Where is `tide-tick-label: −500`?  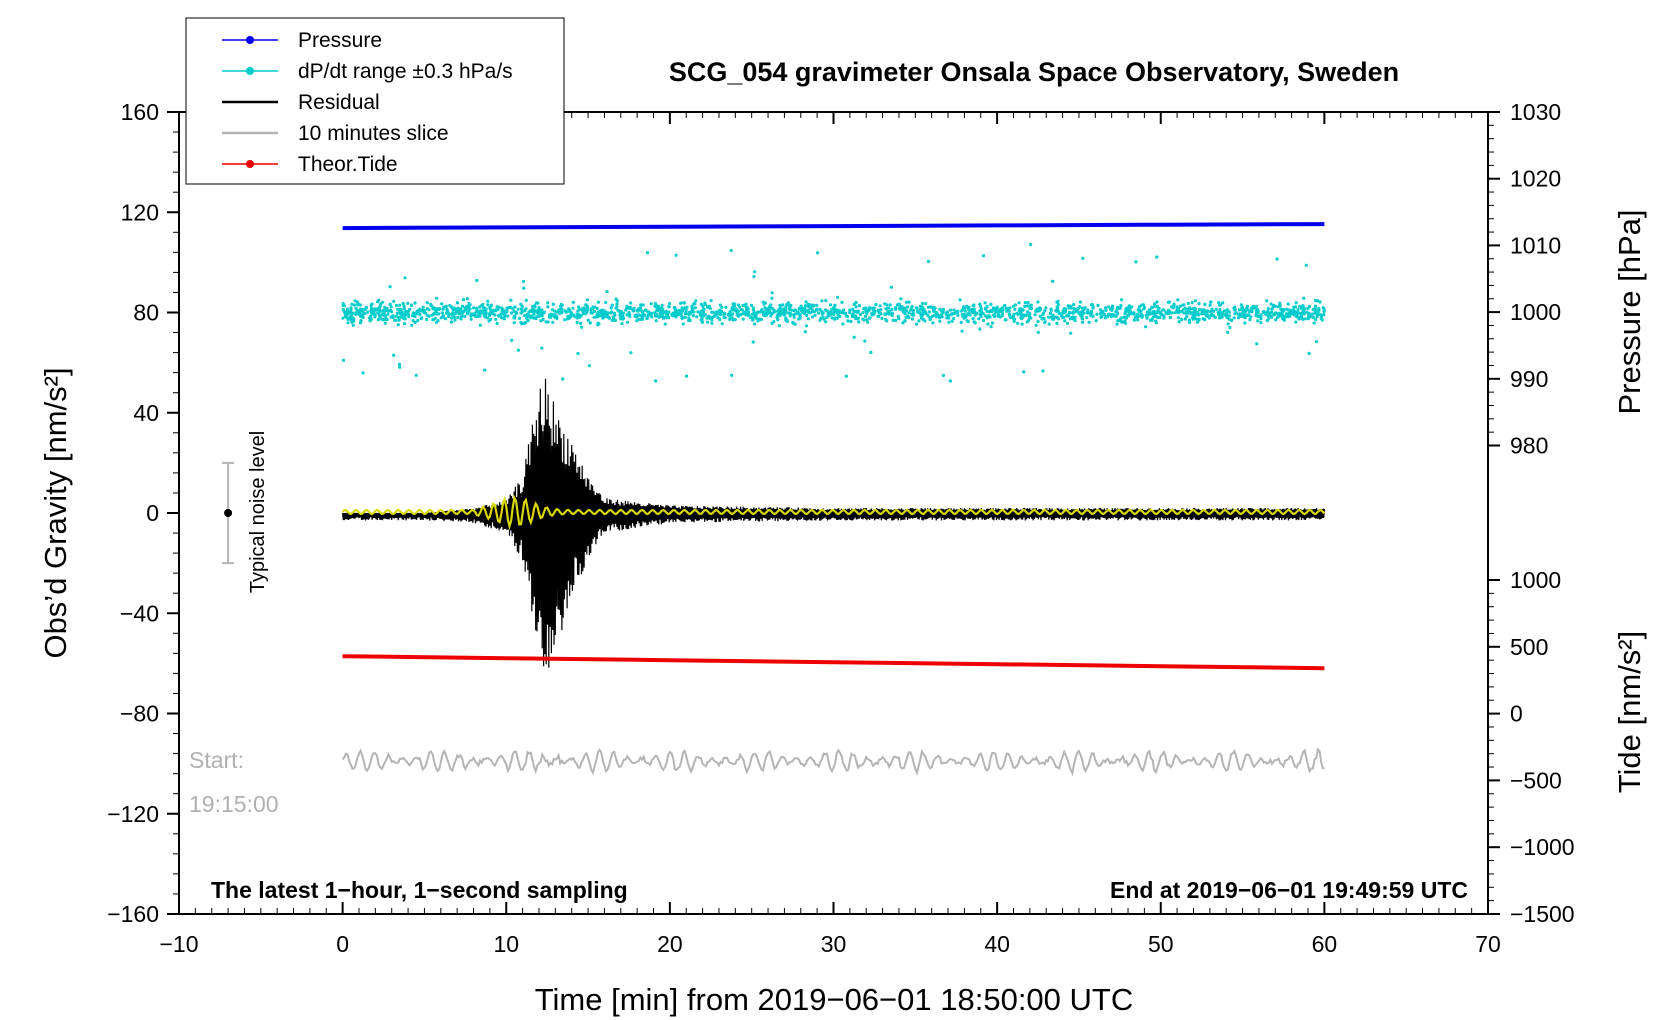
tide-tick-label: −500 is located at coordinates (1536, 780).